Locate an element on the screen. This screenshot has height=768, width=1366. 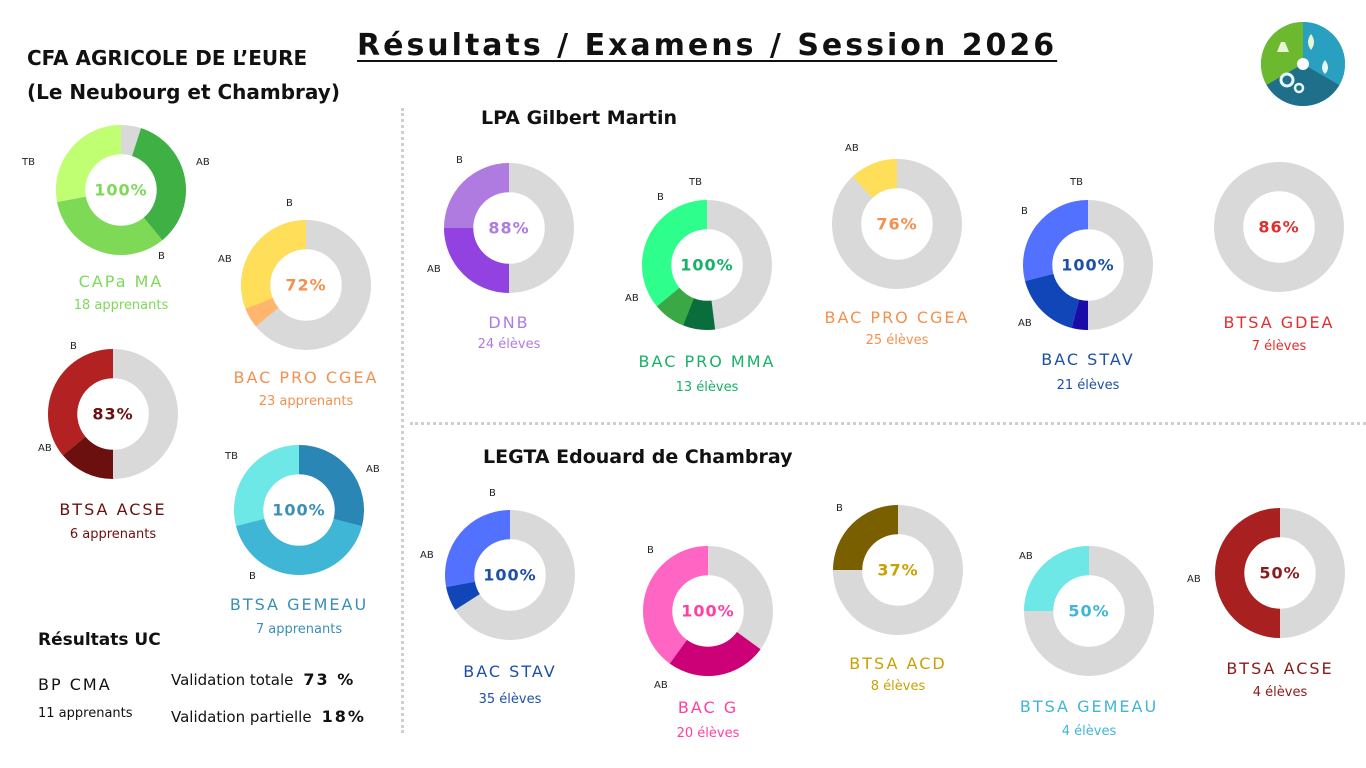
uc-title: Résultats UC is located at coordinates (99, 640).